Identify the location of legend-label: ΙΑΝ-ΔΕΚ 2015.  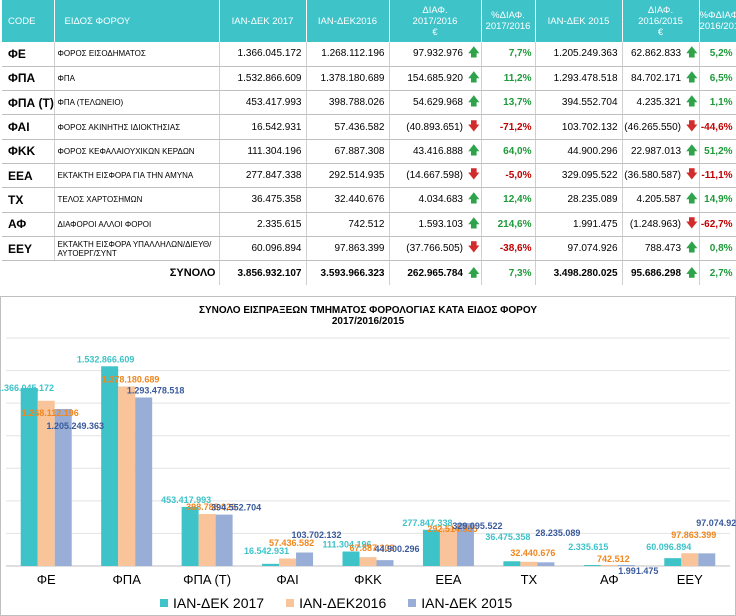
(467, 603).